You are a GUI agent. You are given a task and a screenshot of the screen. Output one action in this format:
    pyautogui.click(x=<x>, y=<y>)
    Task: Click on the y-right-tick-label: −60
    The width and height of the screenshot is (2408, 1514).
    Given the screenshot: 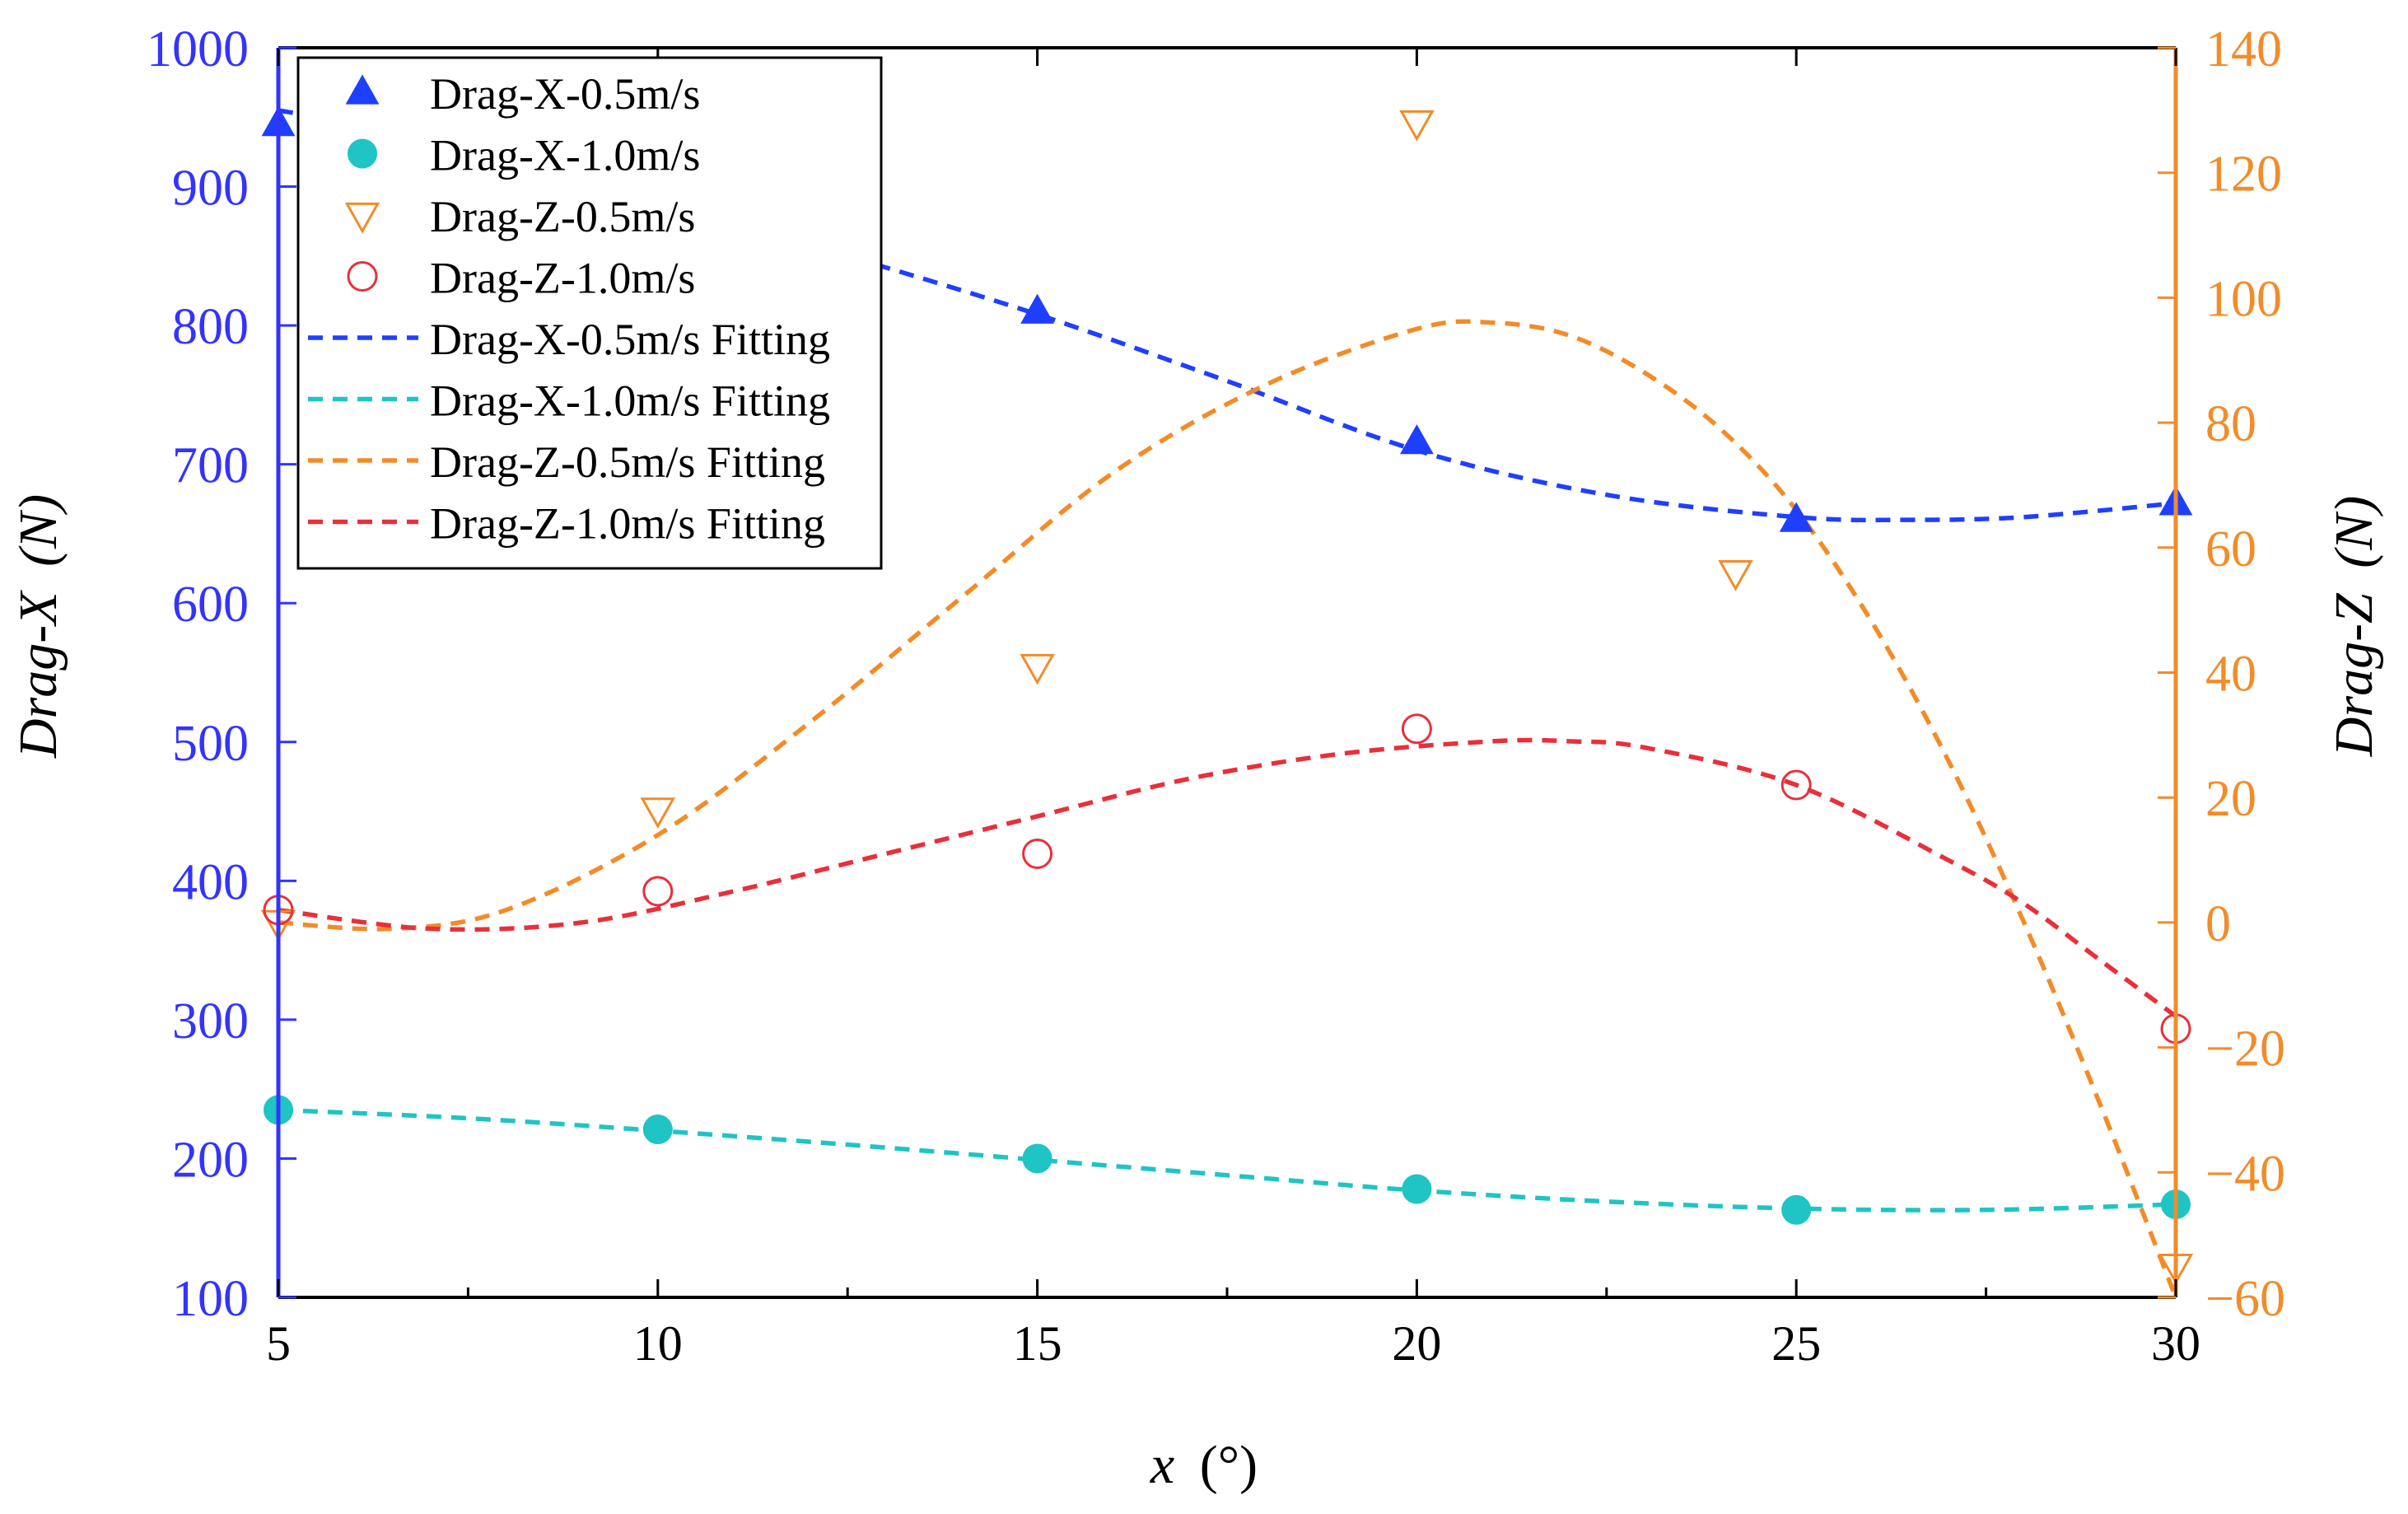 What is the action you would take?
    pyautogui.click(x=2245, y=1299)
    